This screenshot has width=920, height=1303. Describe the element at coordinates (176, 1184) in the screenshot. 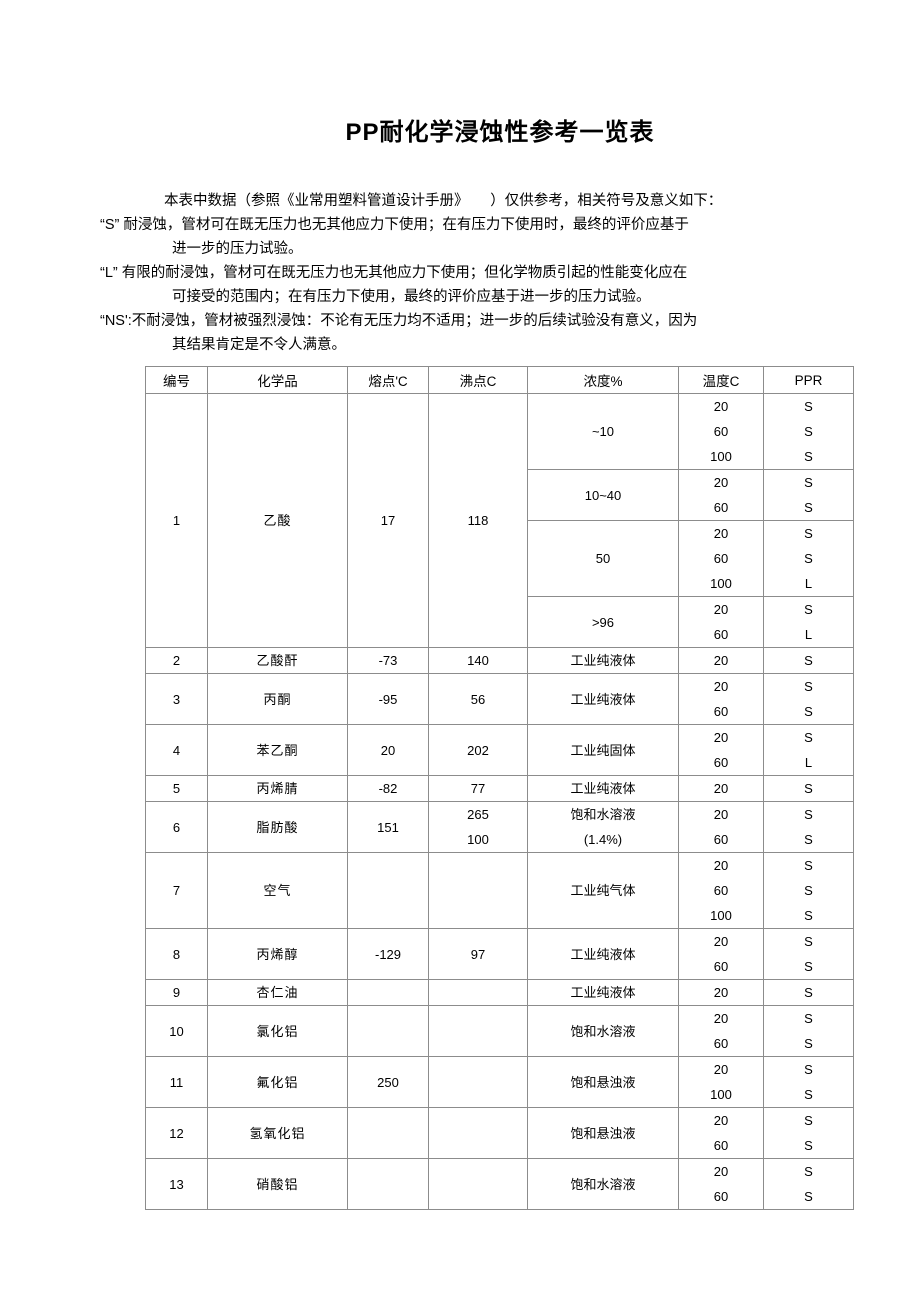

I see `row-number: 13` at that location.